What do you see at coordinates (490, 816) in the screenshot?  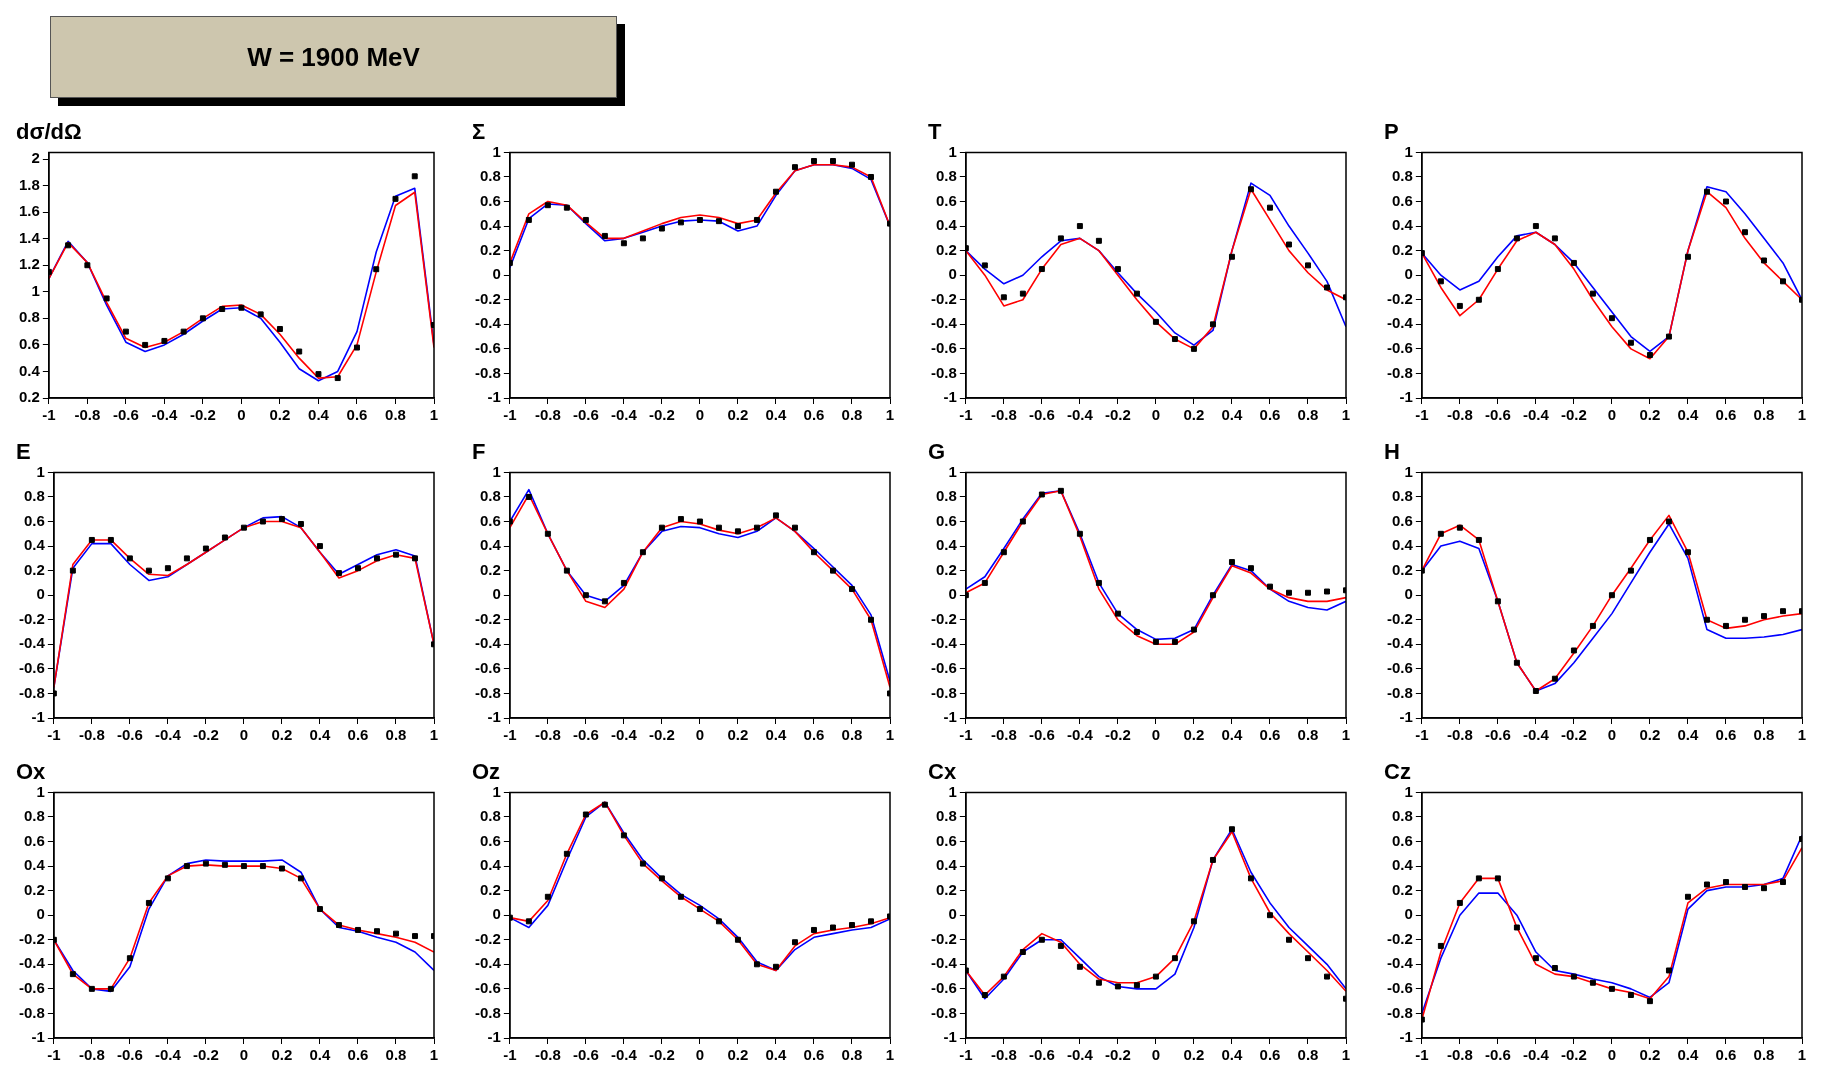 I see `y-tick-label: 0.8` at bounding box center [490, 816].